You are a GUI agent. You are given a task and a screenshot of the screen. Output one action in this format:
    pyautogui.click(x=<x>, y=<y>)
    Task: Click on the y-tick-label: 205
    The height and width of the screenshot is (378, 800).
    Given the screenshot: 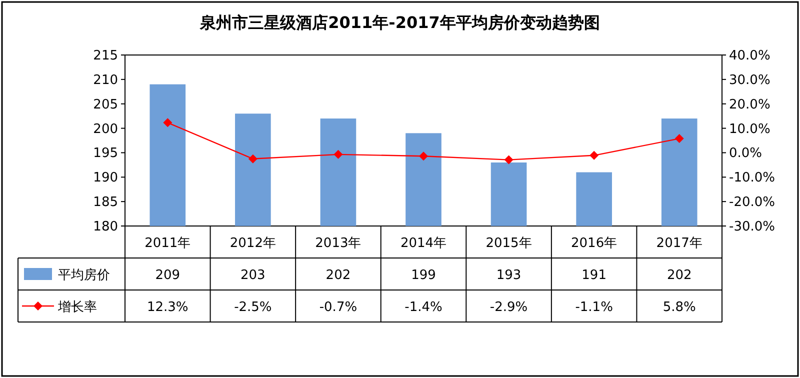 What is the action you would take?
    pyautogui.click(x=105, y=104)
    